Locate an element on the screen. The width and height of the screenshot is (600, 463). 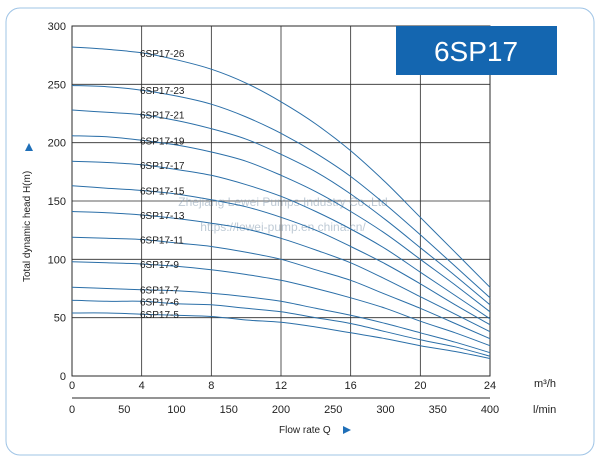
x-secondary-tick-label: 250 is located at coordinates (333, 410).